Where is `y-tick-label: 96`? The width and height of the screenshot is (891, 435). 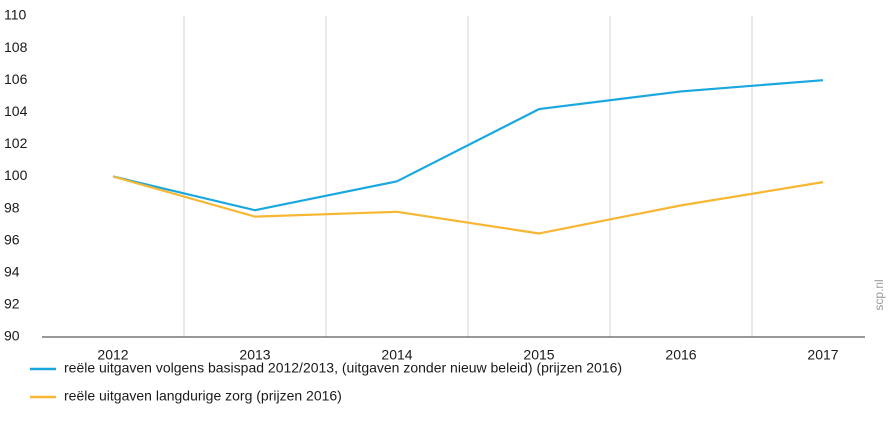 y-tick-label: 96 is located at coordinates (12, 239).